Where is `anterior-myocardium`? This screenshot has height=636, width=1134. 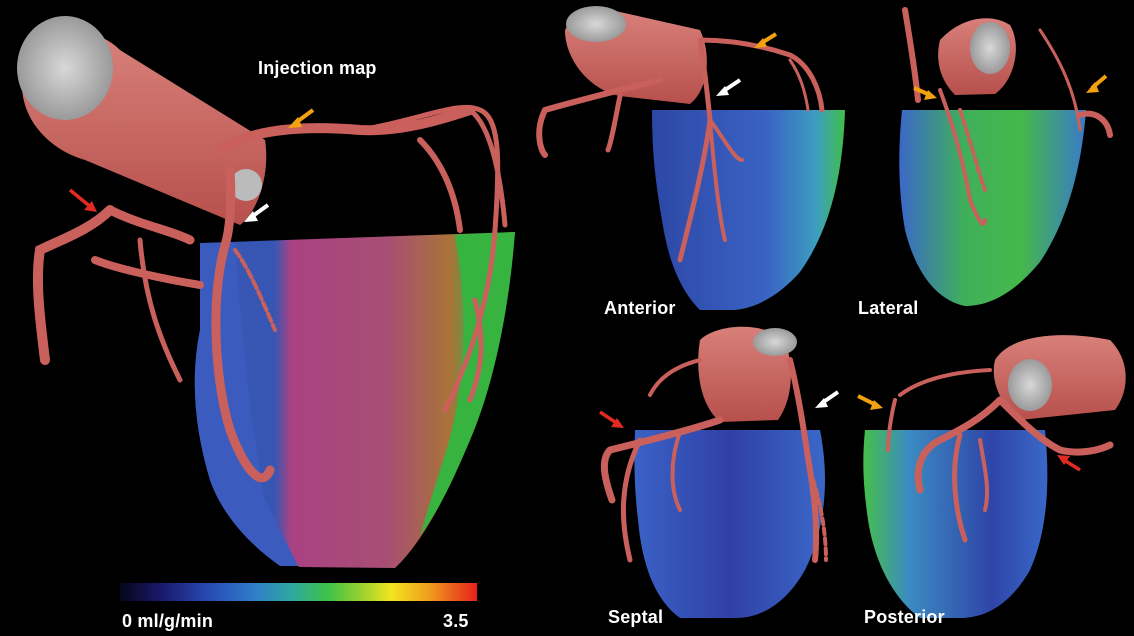 anterior-myocardium is located at coordinates (748, 210).